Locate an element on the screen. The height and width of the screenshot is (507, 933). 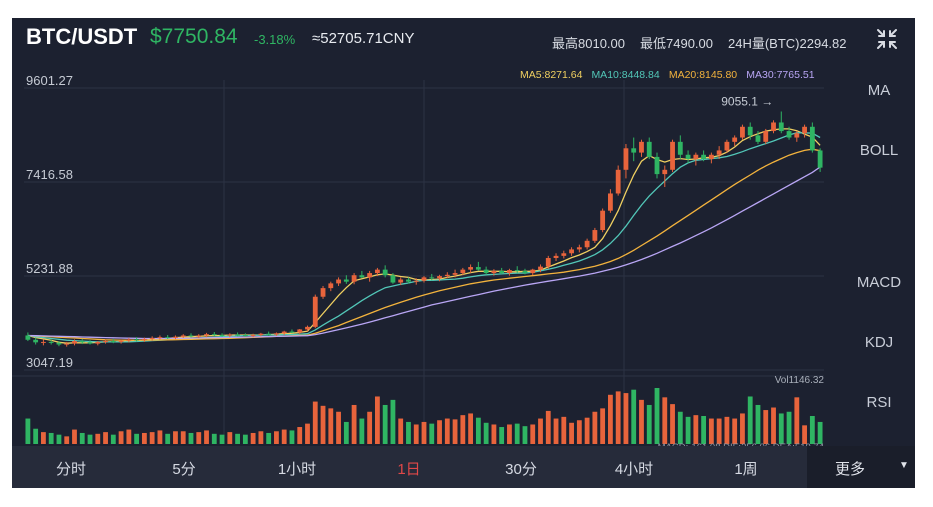
indicator-kdj: KDJ is located at coordinates (879, 342).